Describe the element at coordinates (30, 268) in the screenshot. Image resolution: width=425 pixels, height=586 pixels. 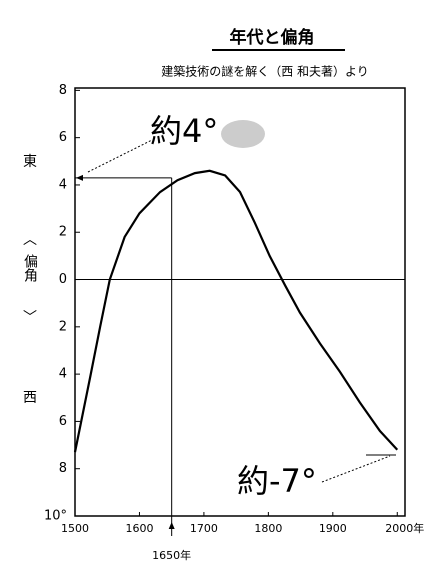
I see `y-label-mid: 偏角` at that location.